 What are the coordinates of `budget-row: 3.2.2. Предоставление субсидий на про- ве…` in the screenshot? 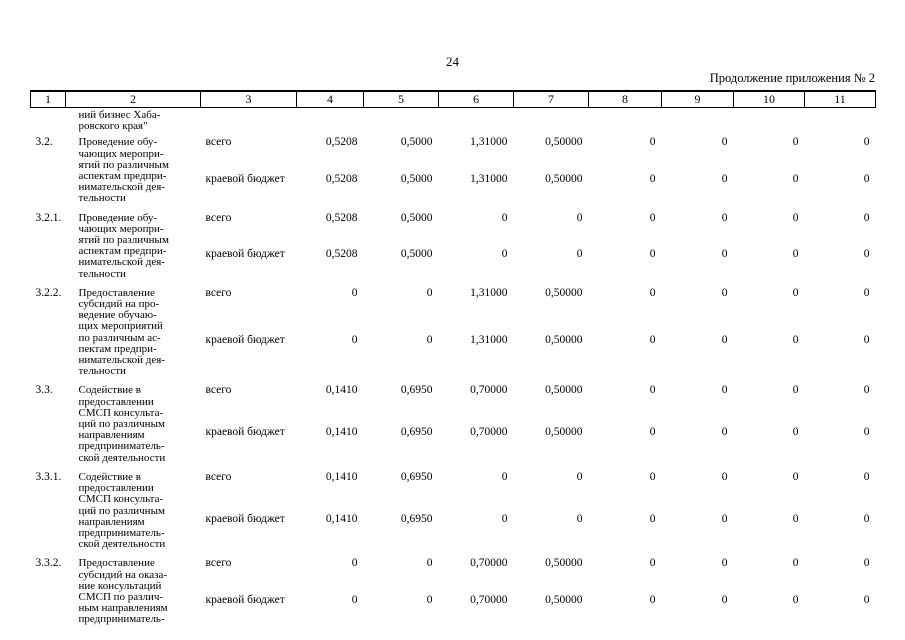 It's located at (453, 331).